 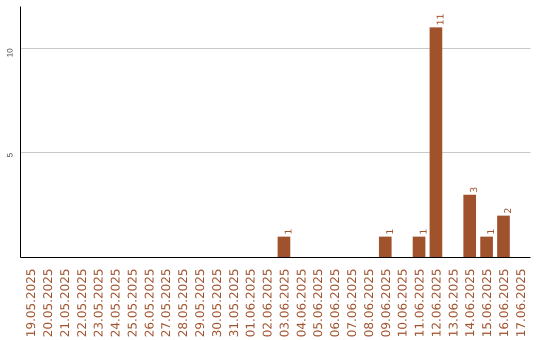 I want to click on x-tick-label: 16.06.2025, so click(x=503, y=303).